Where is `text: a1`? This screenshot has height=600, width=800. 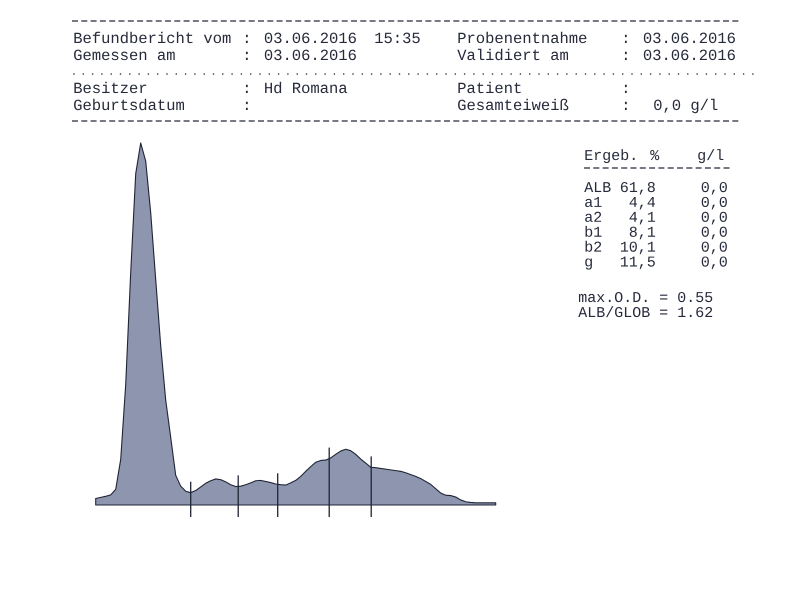
text: a1 is located at coordinates (593, 202).